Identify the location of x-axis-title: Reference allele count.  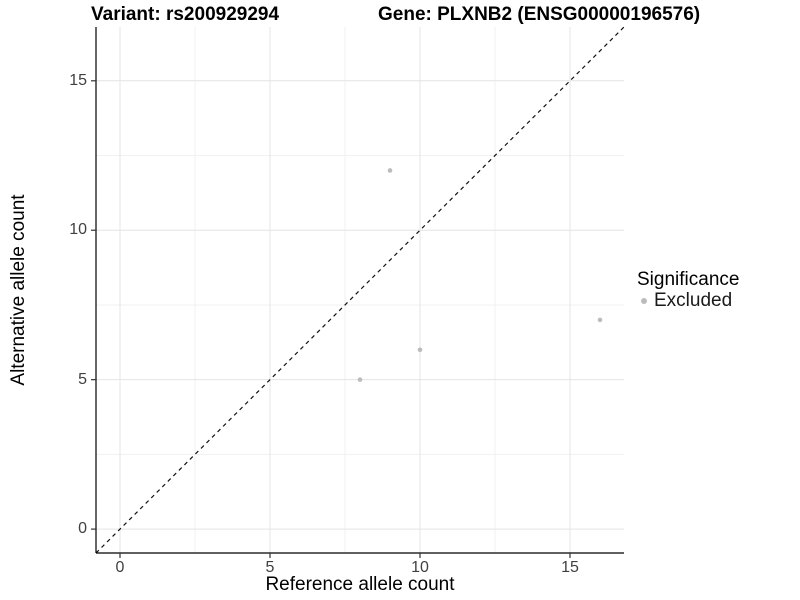
(360, 584).